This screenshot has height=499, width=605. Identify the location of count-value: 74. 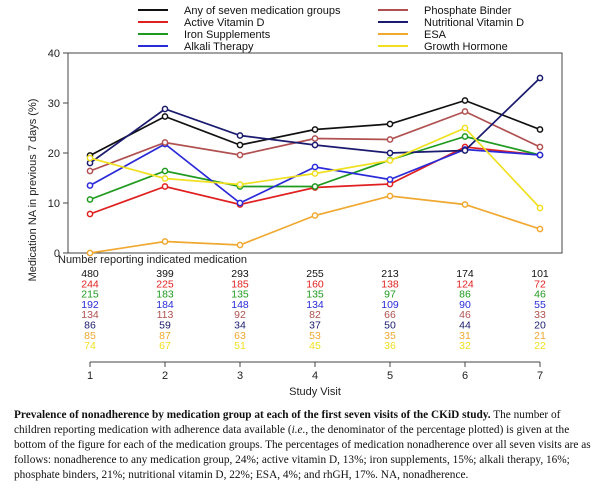
(90, 346).